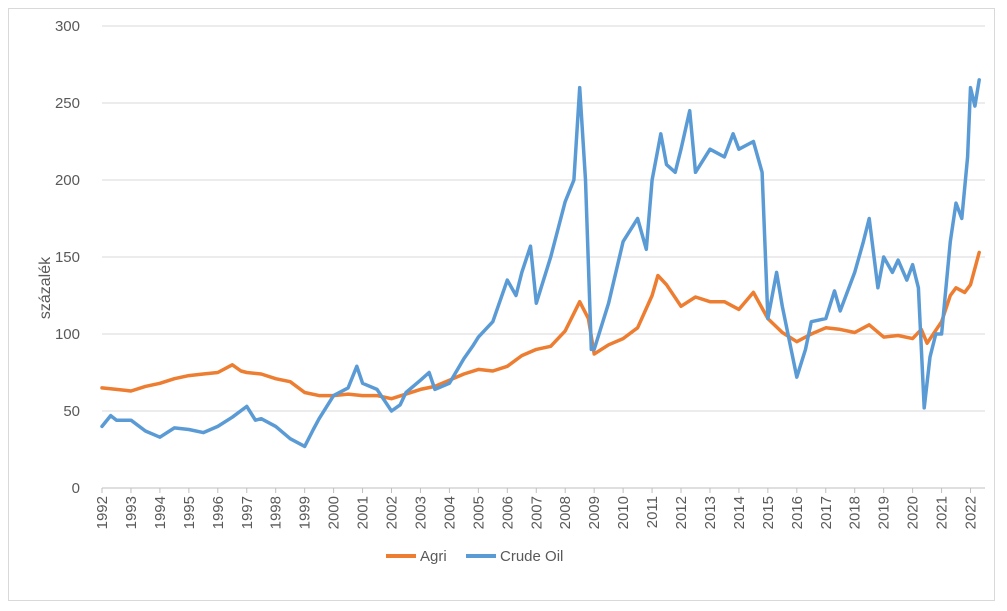  Describe the element at coordinates (942, 512) in the screenshot. I see `x-tick-label: 2021` at that location.